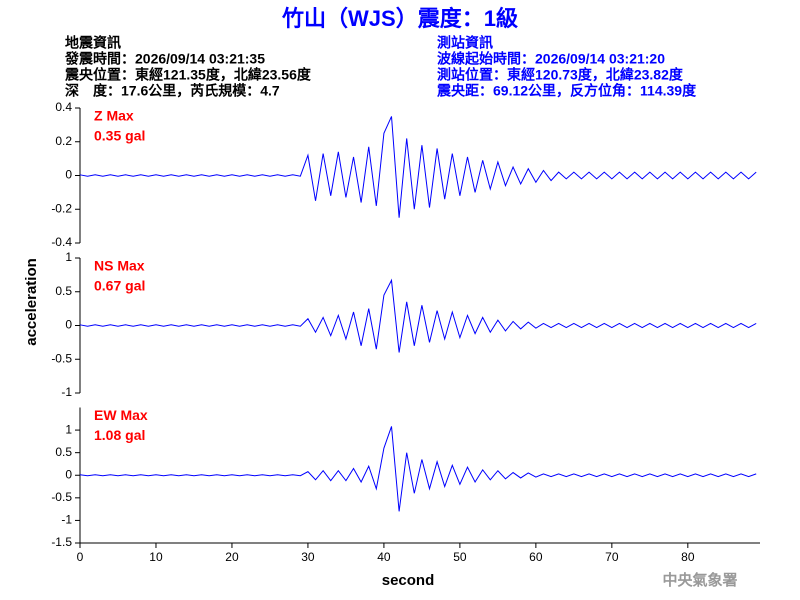 The height and width of the screenshot is (600, 800). I want to click on x-tick-label: 20, so click(232, 557).